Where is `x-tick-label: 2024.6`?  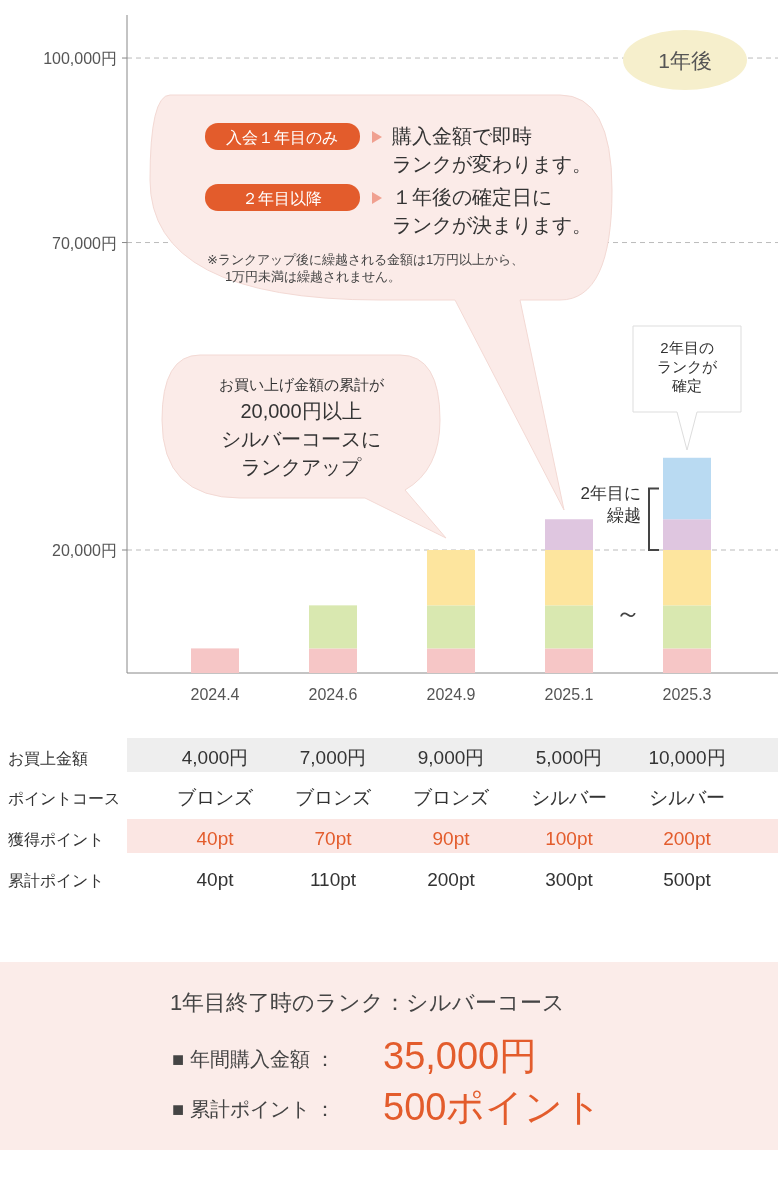
x-tick-label: 2024.6 is located at coordinates (333, 694).